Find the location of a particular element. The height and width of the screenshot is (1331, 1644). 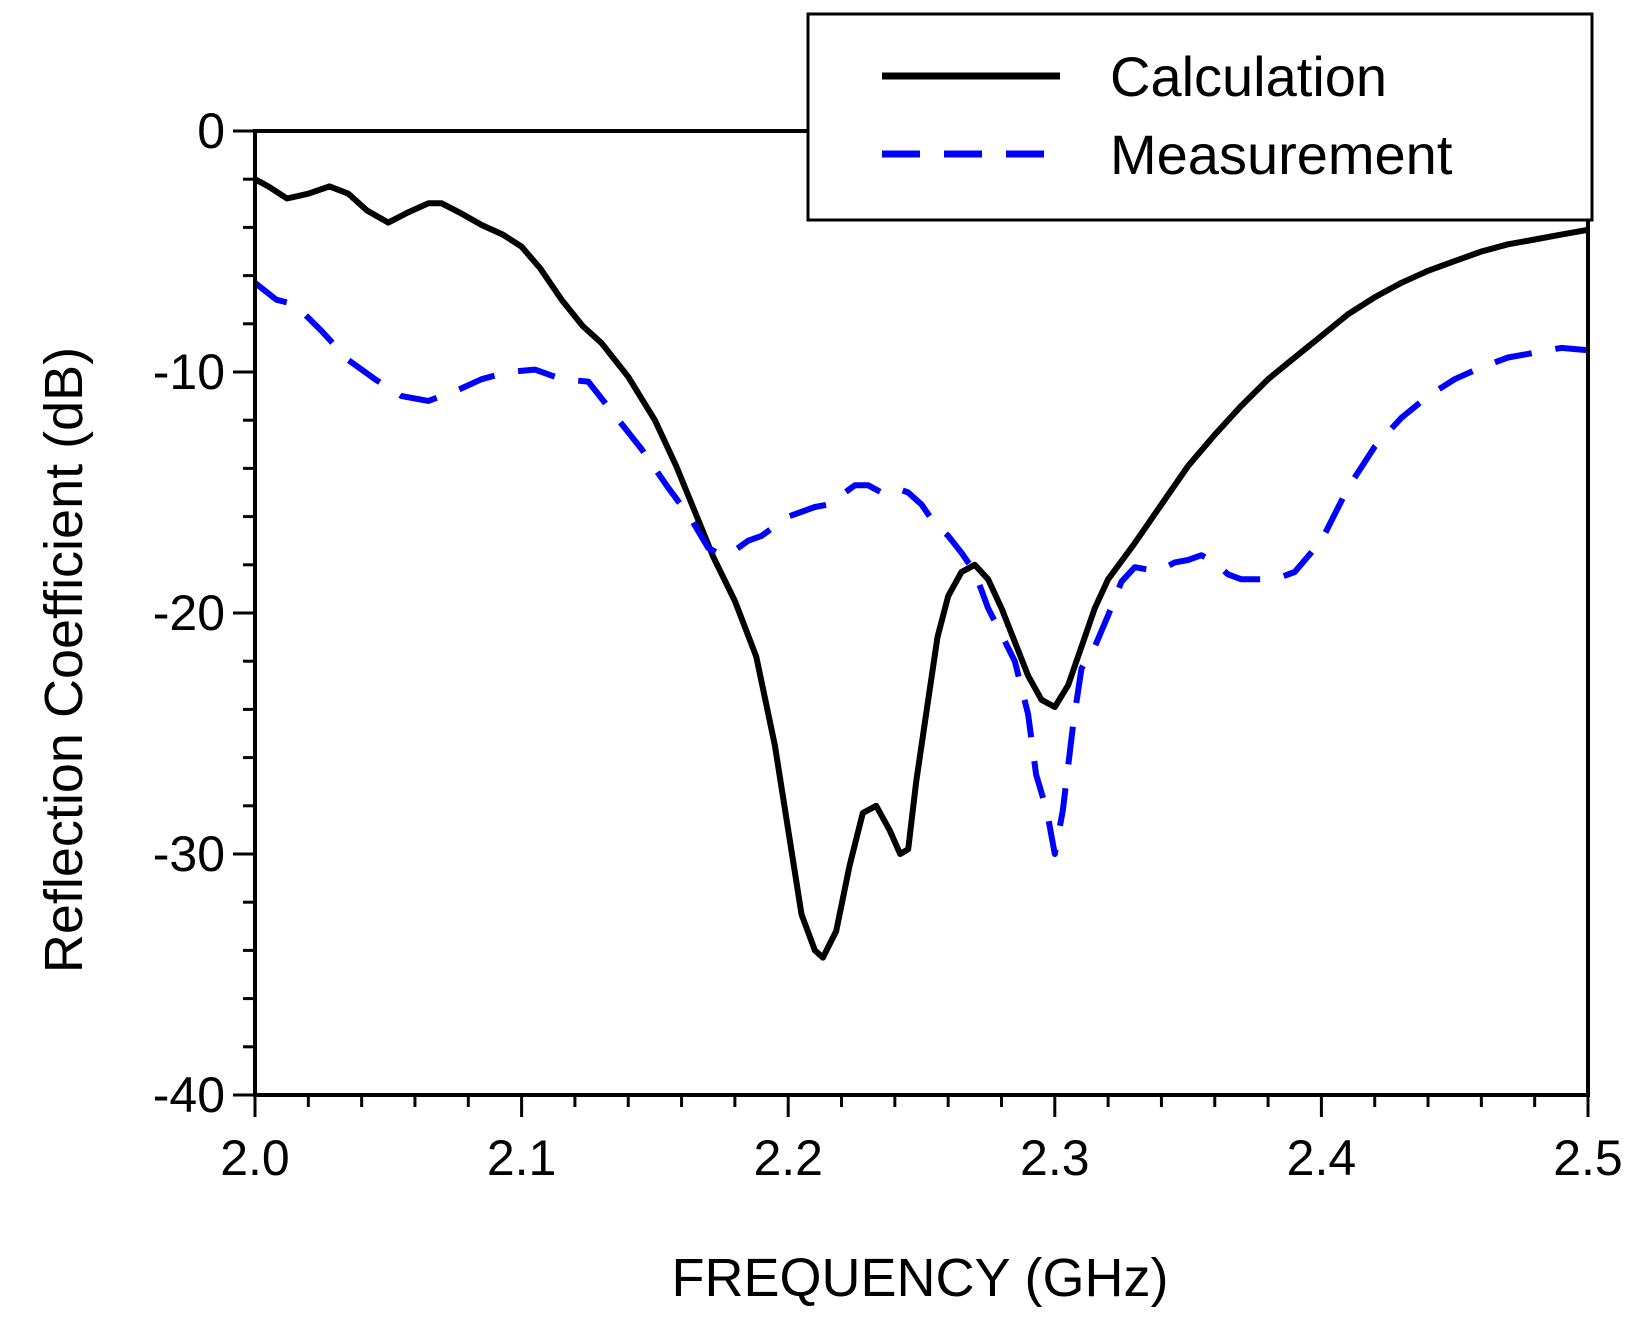

y-tick-label: 0 is located at coordinates (211, 131).